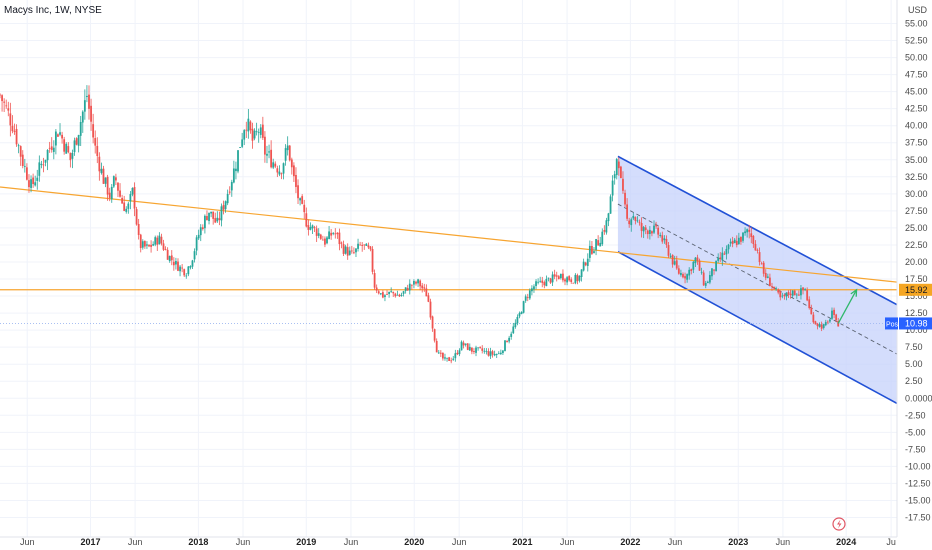  What do you see at coordinates (918, 500) in the screenshot?
I see `y-tick-label: -15.00` at bounding box center [918, 500].